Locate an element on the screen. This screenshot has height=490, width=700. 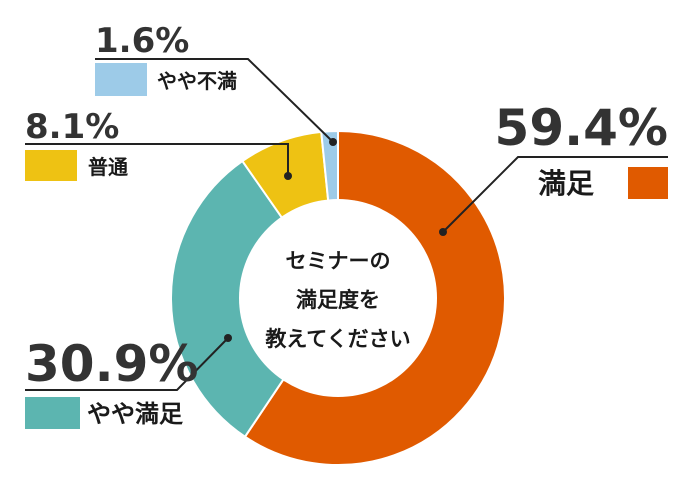
center-text-line-3: 教えてください is located at coordinates (337, 339).